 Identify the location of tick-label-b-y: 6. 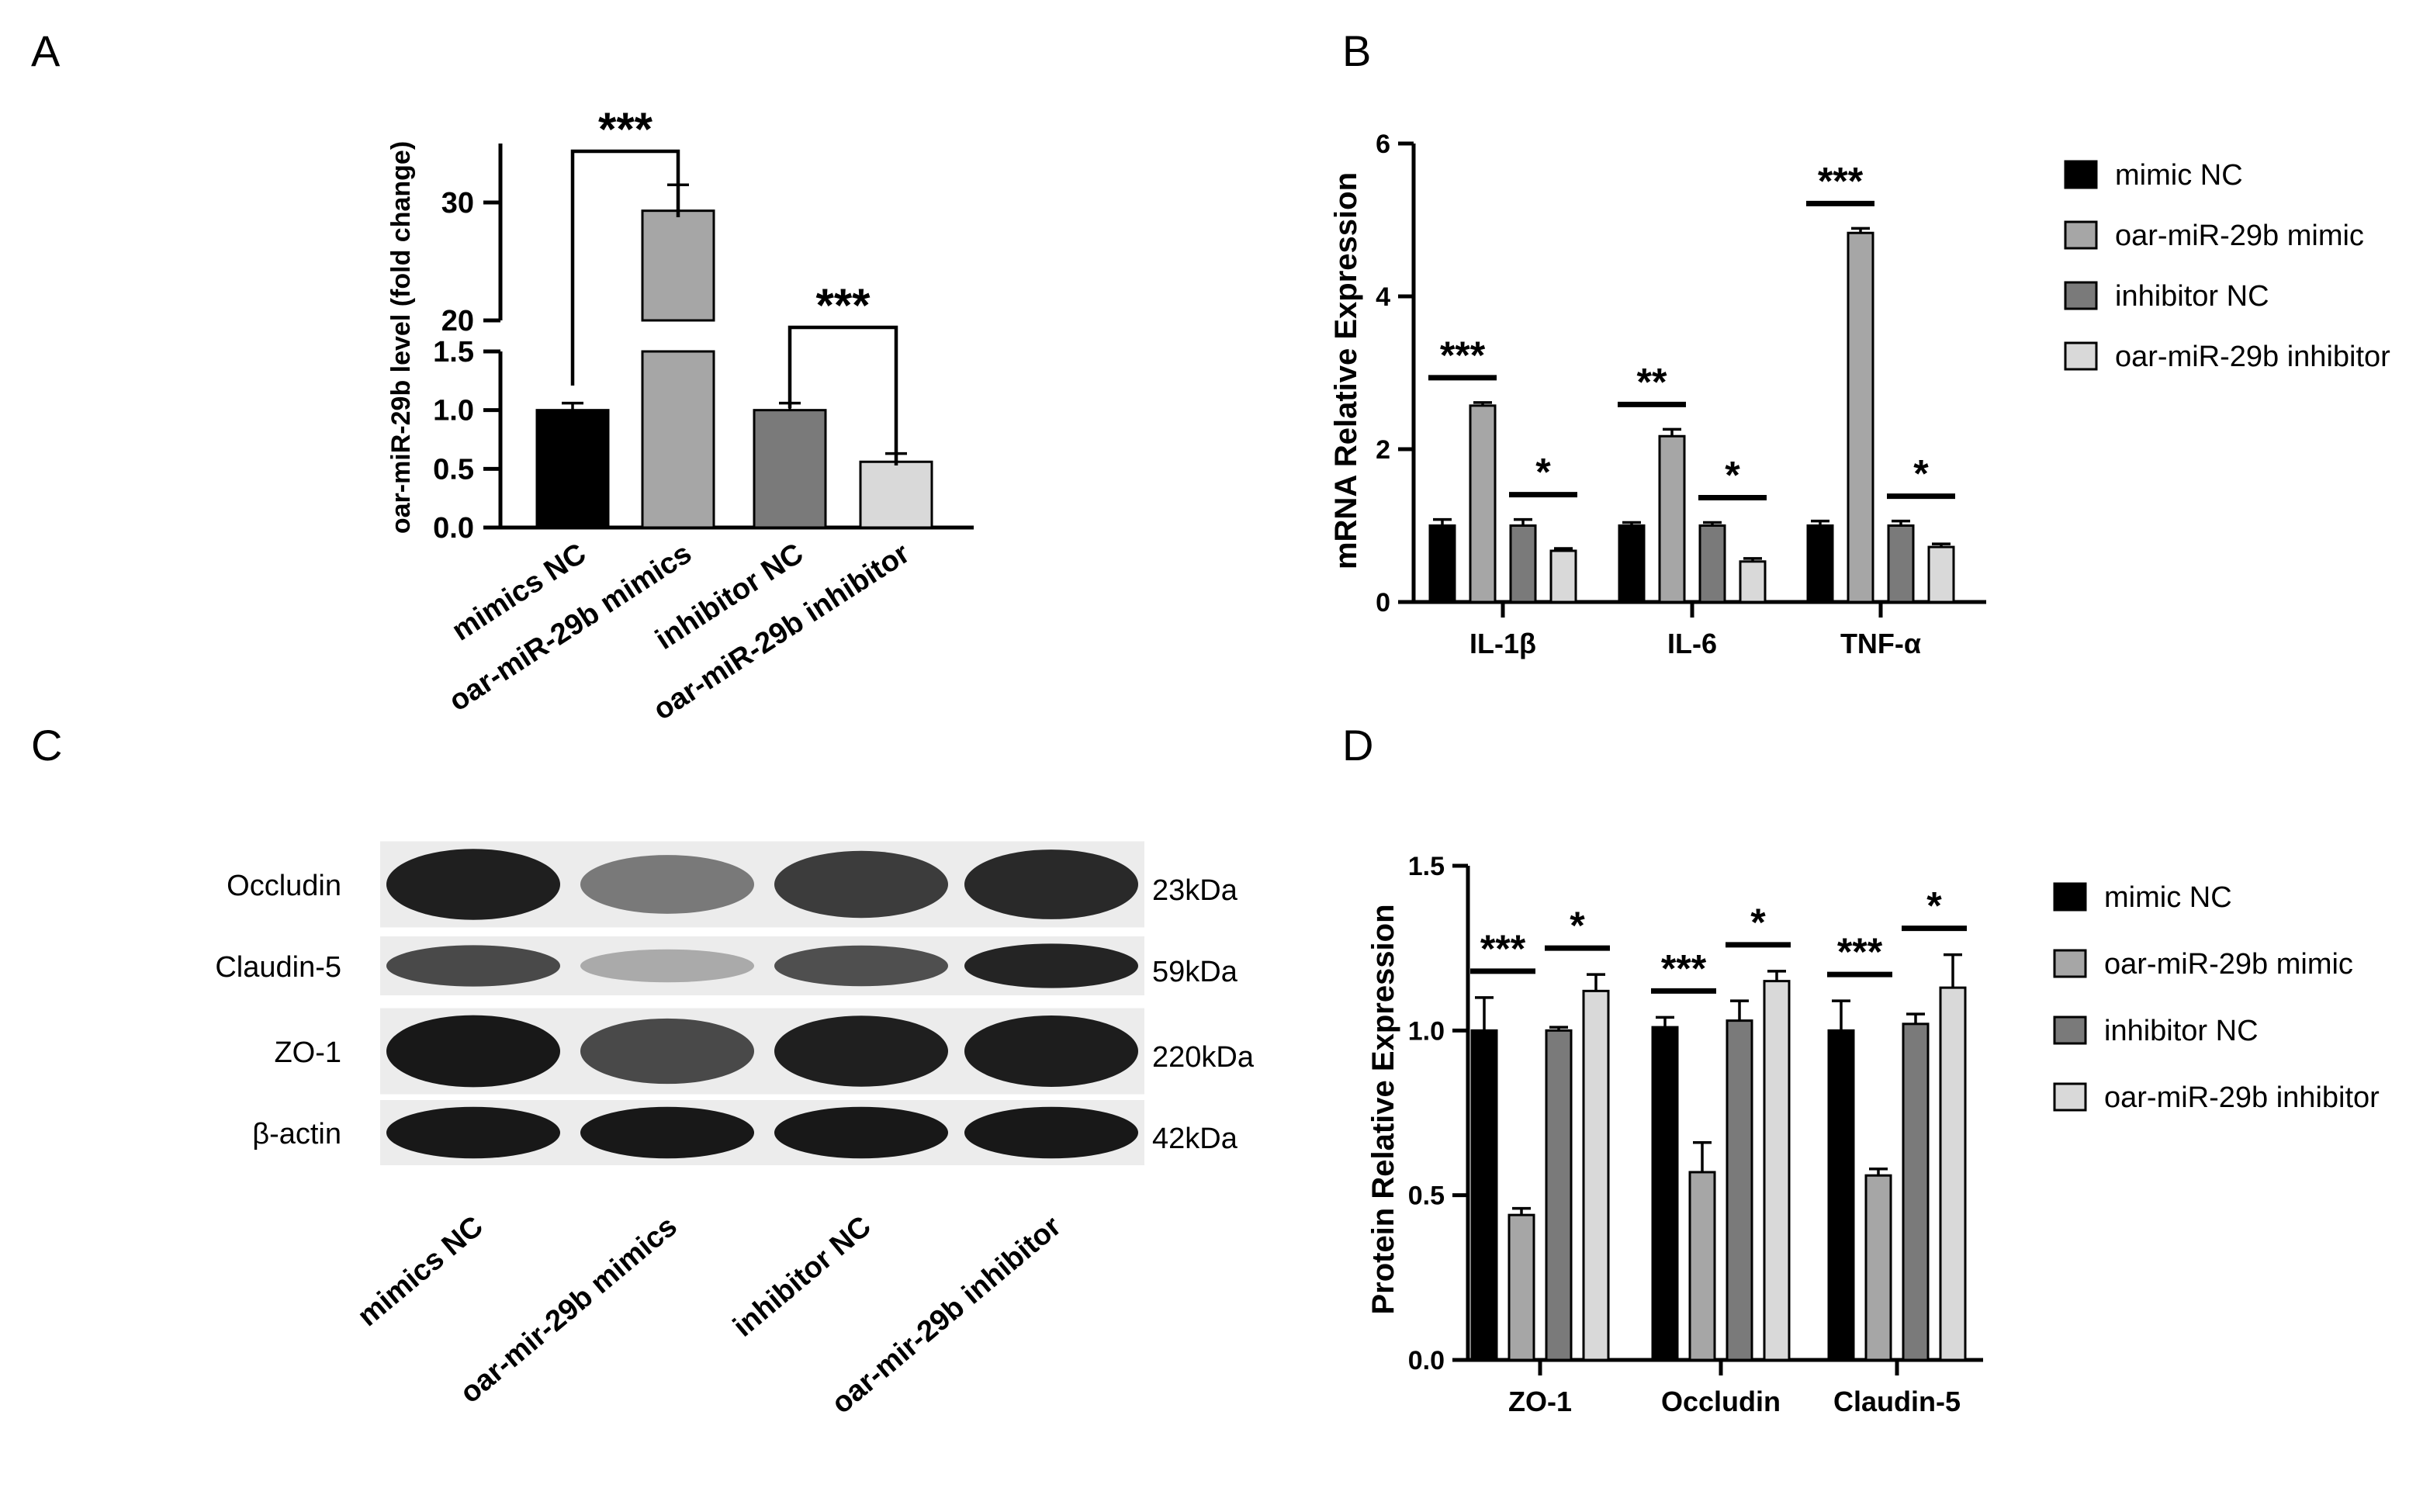
(1383, 144).